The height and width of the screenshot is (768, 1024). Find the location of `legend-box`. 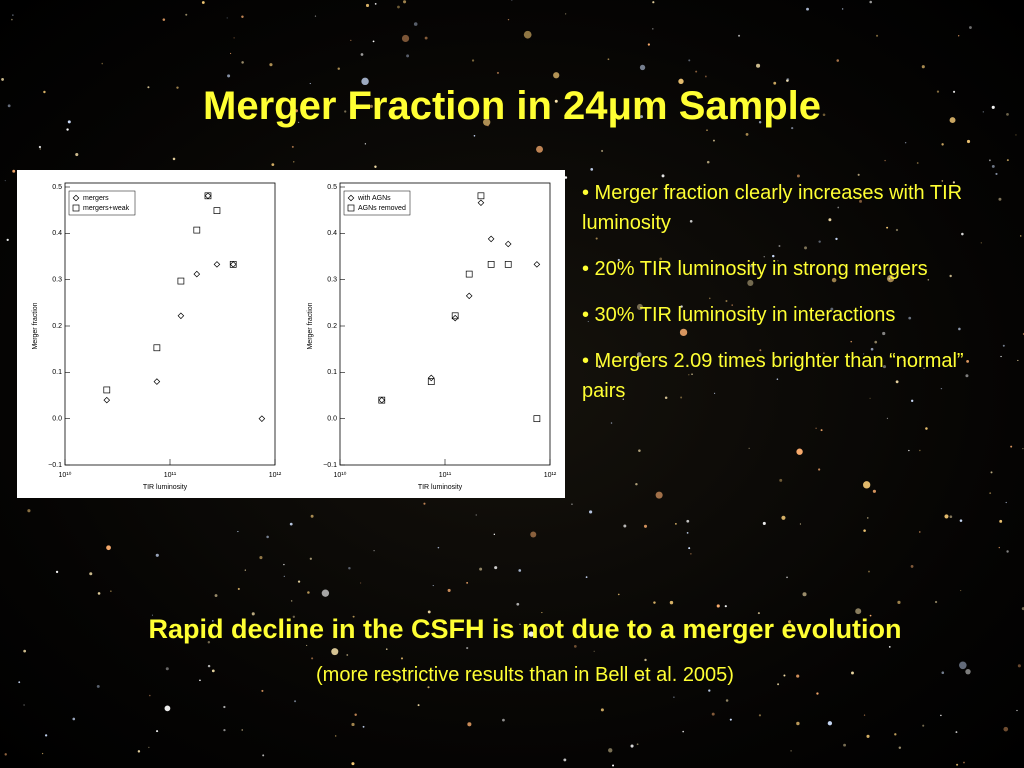

legend-box is located at coordinates (377, 203).